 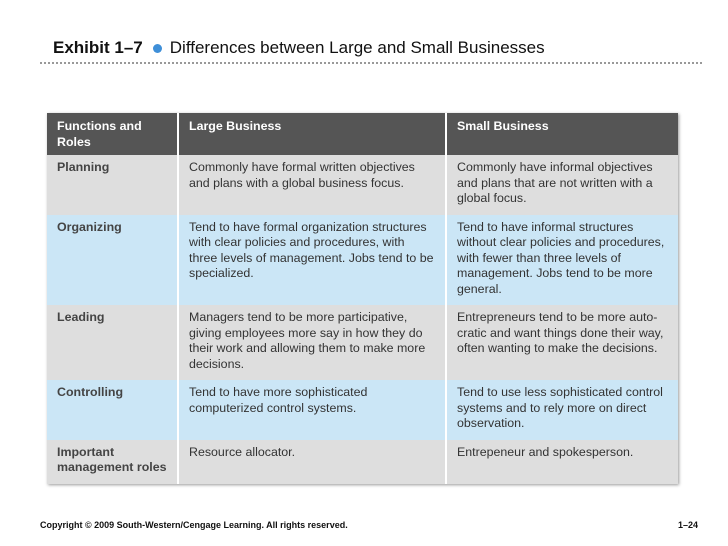 What do you see at coordinates (561, 134) in the screenshot?
I see `column-header: Small Business` at bounding box center [561, 134].